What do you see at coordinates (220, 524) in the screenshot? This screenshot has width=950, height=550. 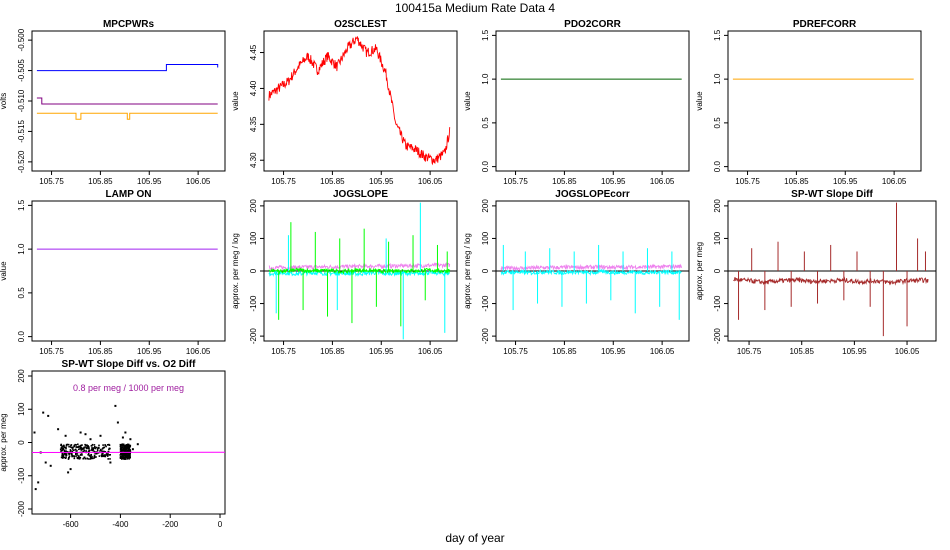 I see `x-tick-label: 0` at bounding box center [220, 524].